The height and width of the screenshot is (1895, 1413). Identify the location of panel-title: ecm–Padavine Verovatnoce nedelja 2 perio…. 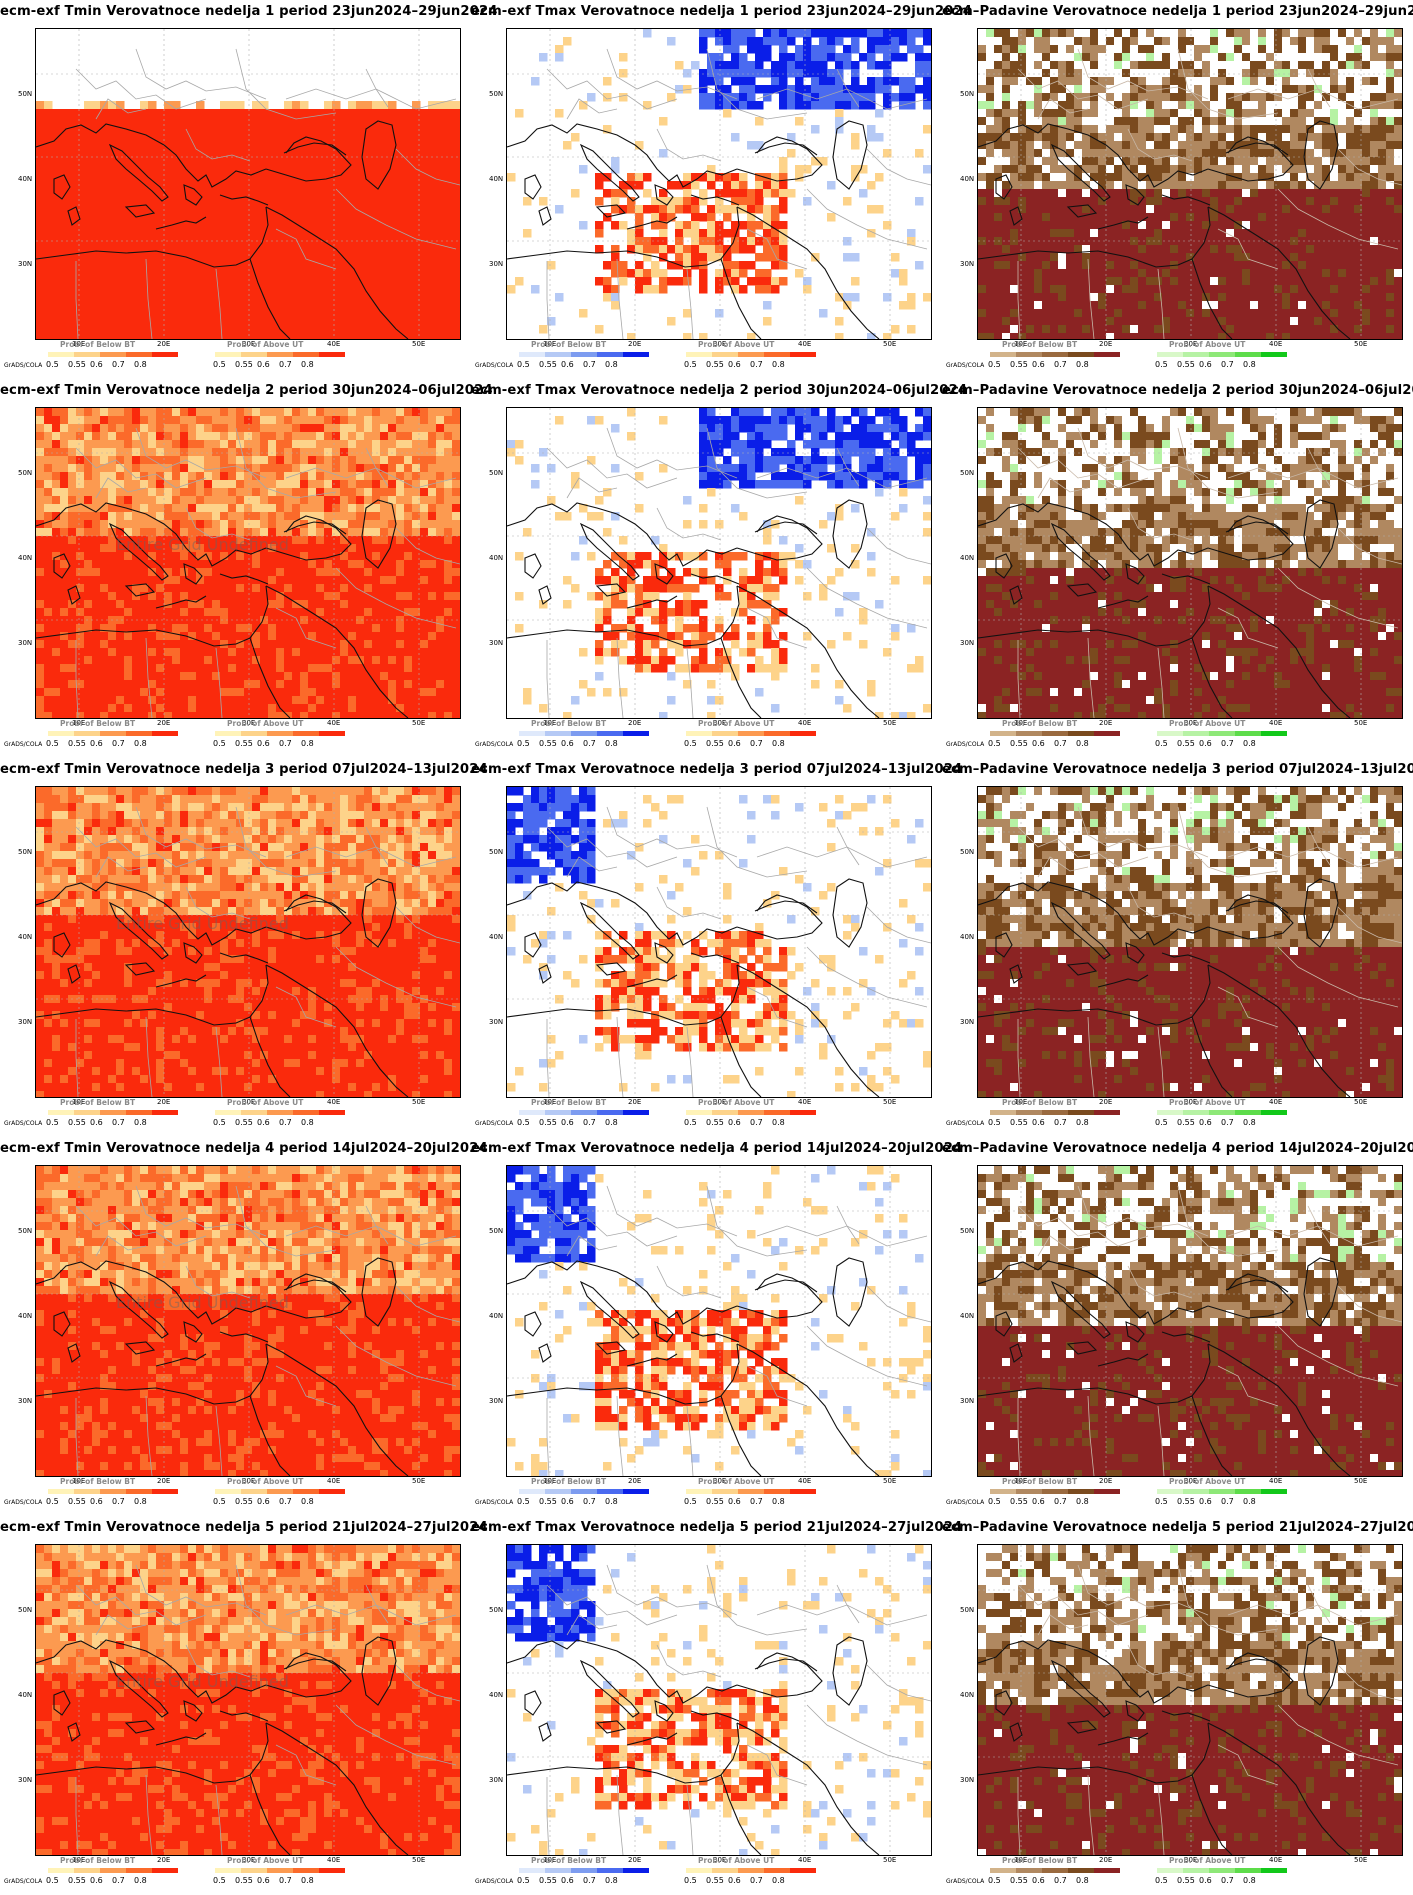
(1177, 390).